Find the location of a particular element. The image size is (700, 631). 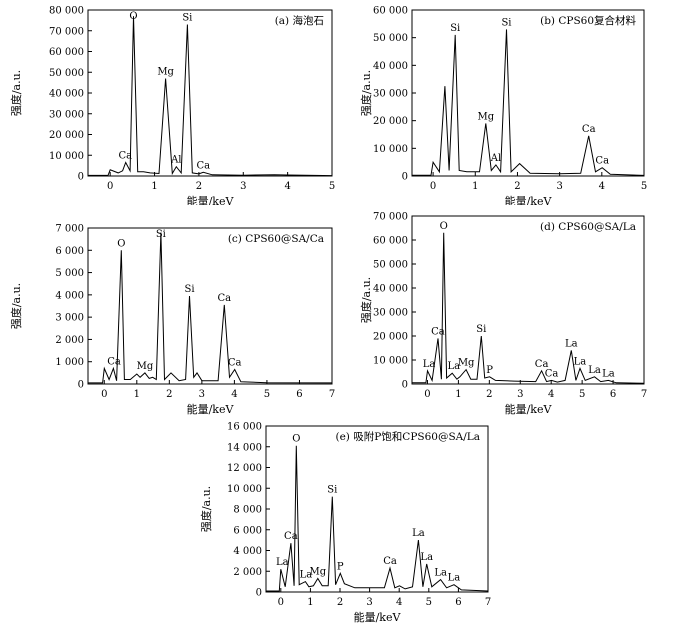

plot-frame is located at coordinates (210, 306).